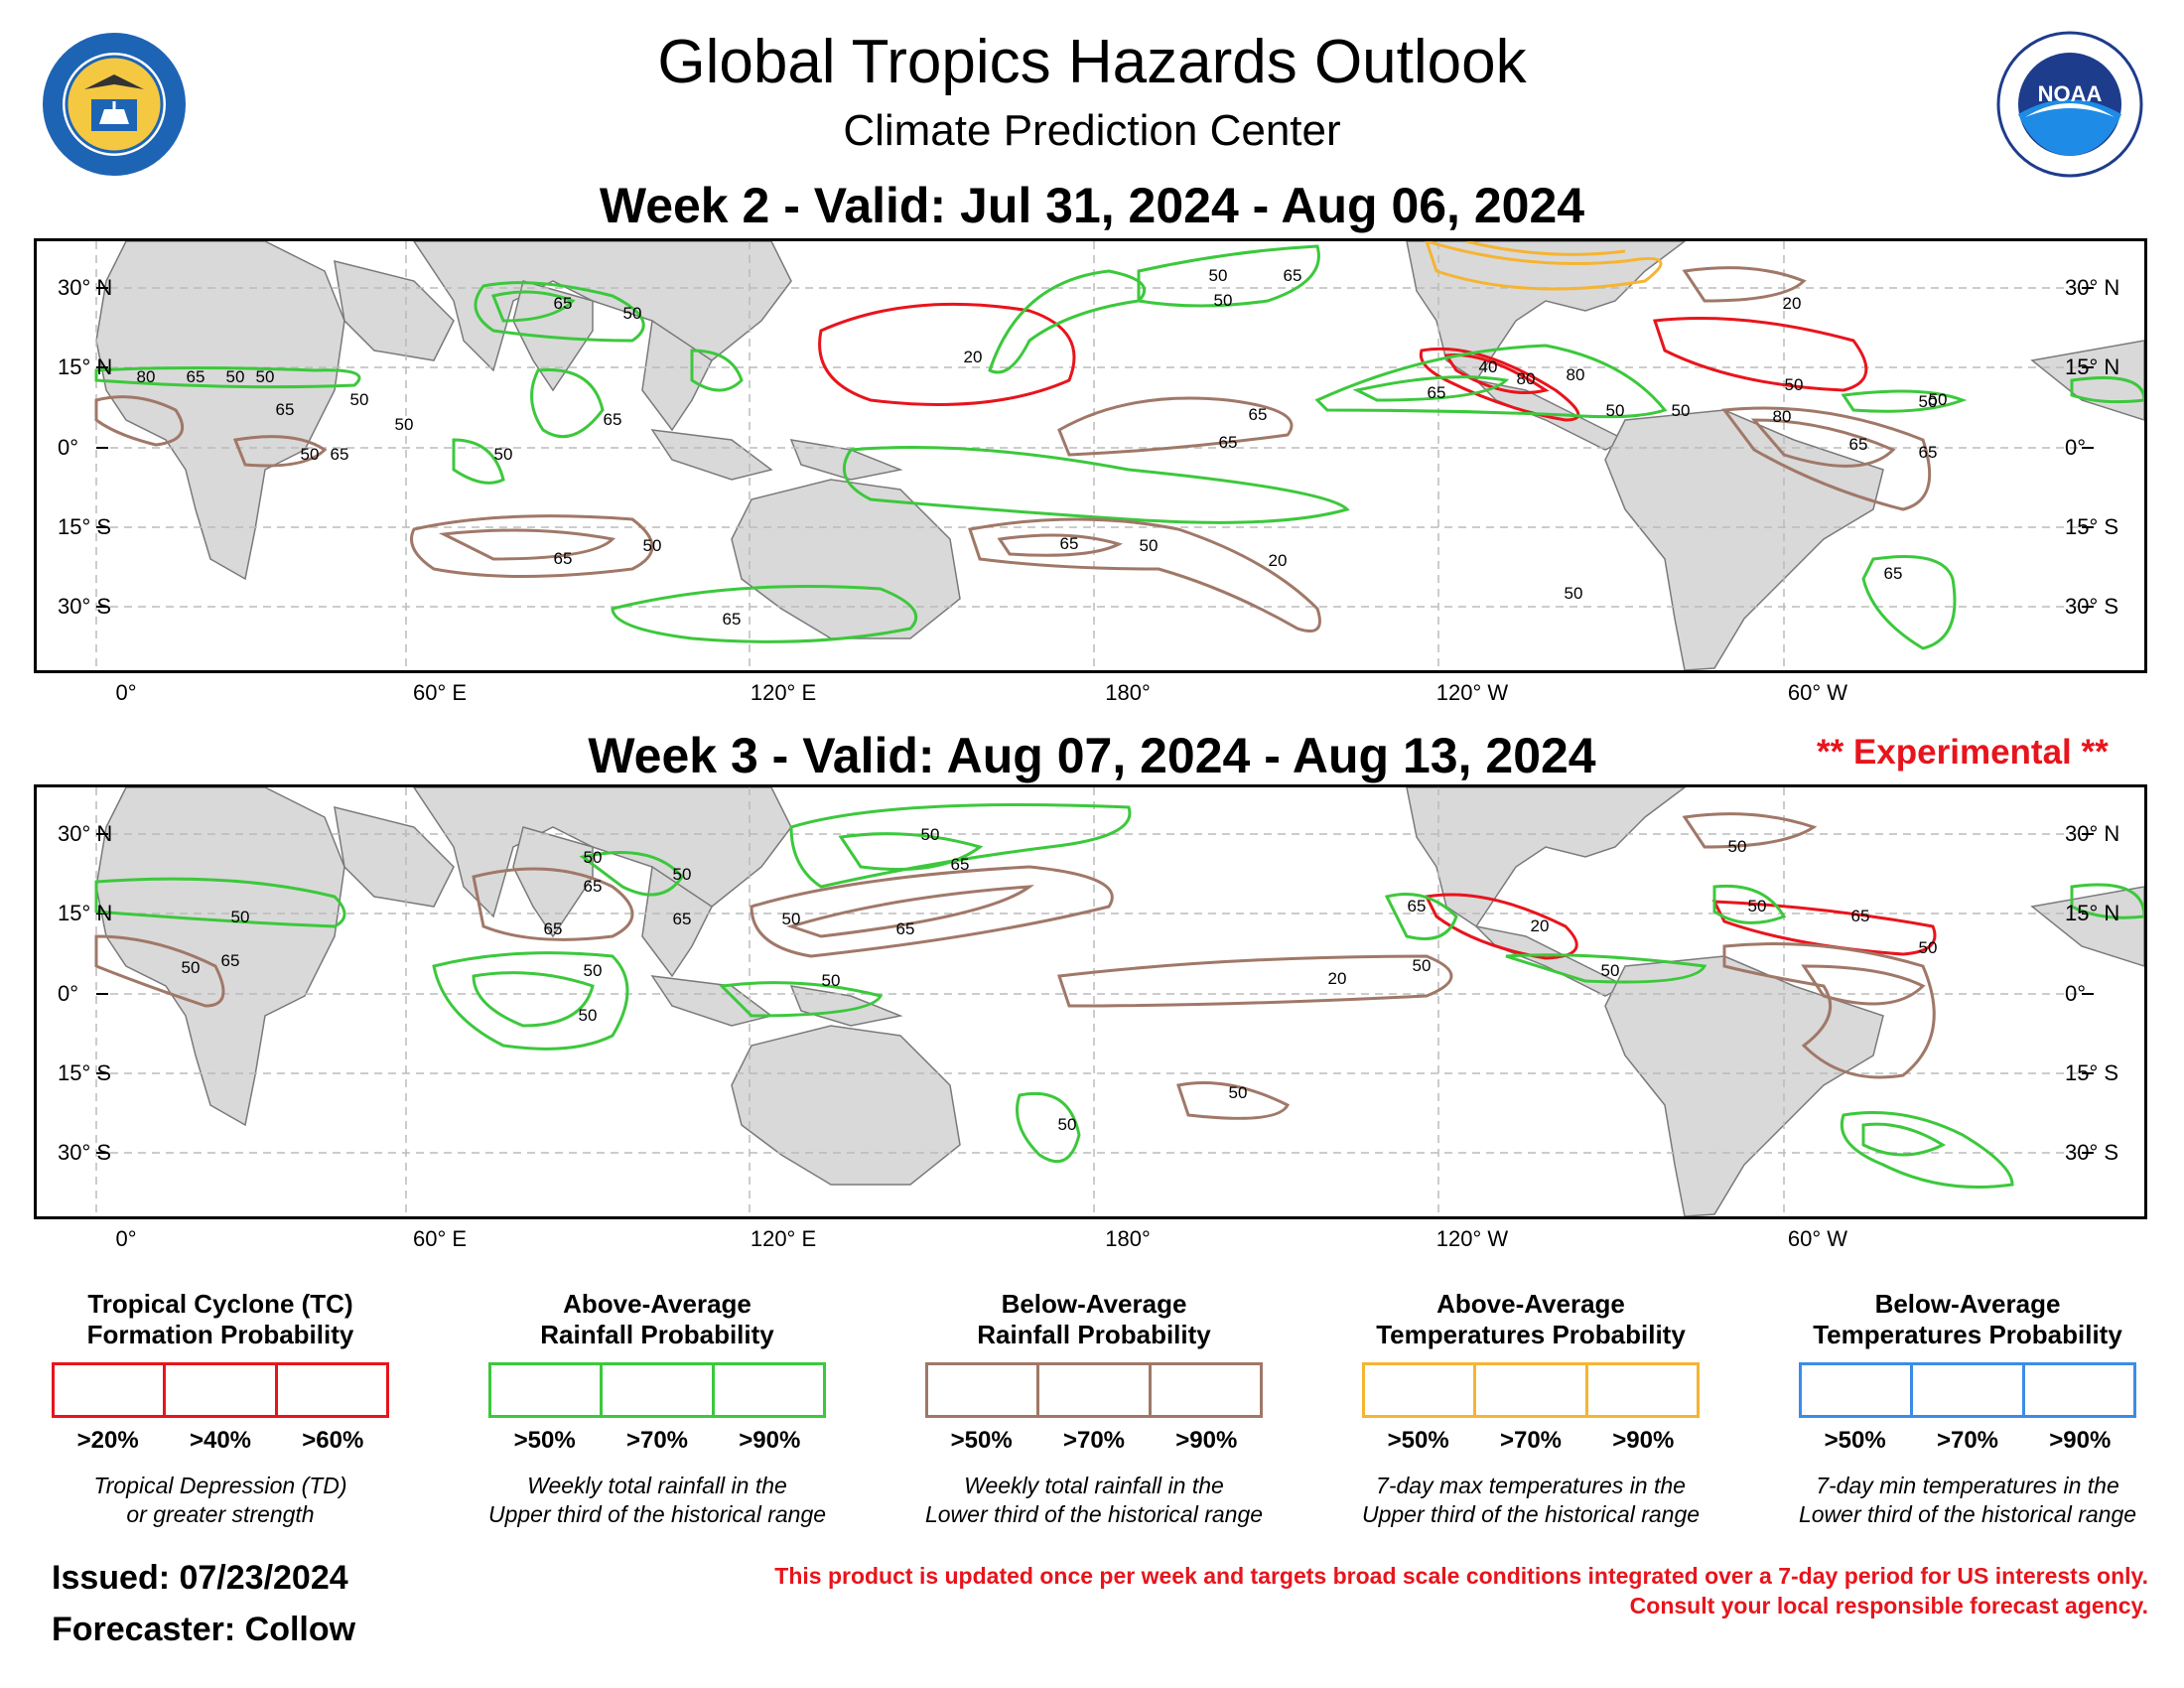 The image size is (2184, 1688). I want to click on legend-title: Below-Average Temperatures Probability, so click(1967, 1319).